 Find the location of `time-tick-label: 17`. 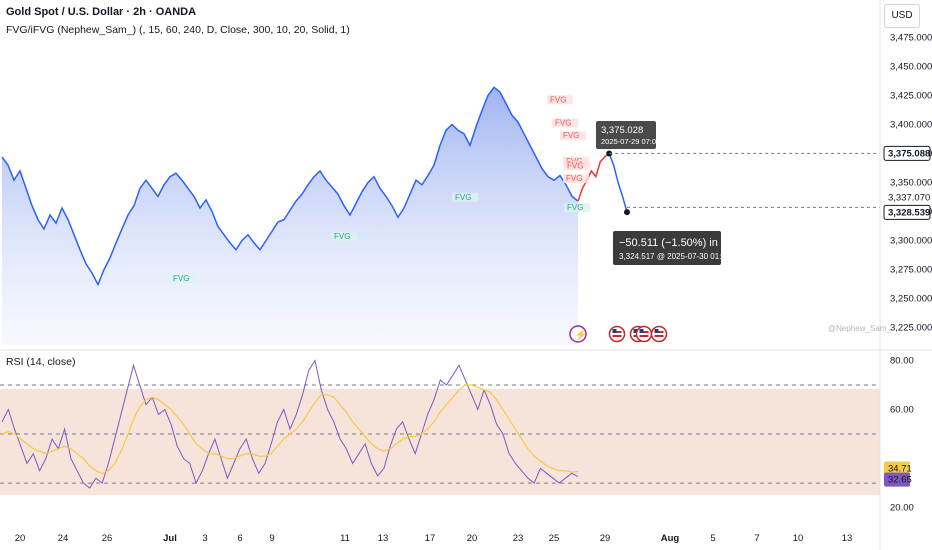

time-tick-label: 17 is located at coordinates (430, 538).